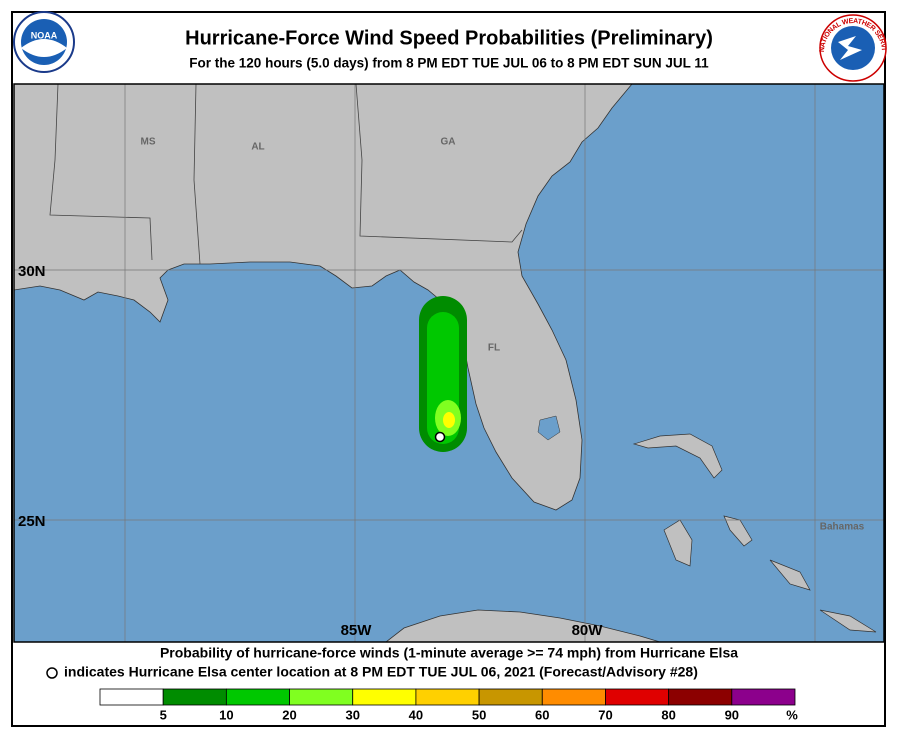 This screenshot has width=897, height=738. I want to click on lat-label: 25N, so click(32, 521).